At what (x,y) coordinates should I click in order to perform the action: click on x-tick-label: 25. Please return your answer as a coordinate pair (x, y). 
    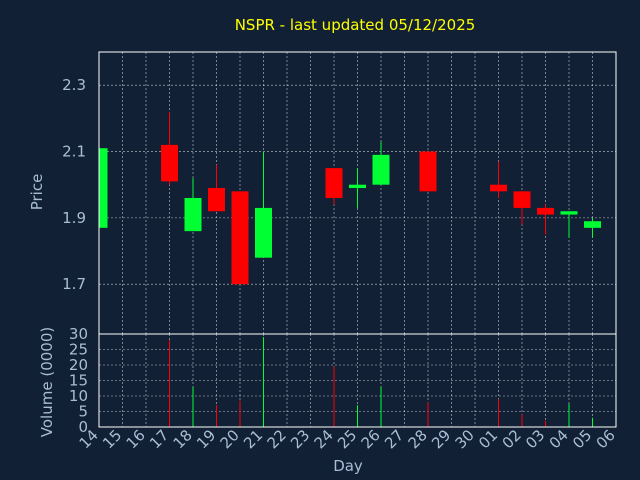
    Looking at the image, I should click on (347, 439).